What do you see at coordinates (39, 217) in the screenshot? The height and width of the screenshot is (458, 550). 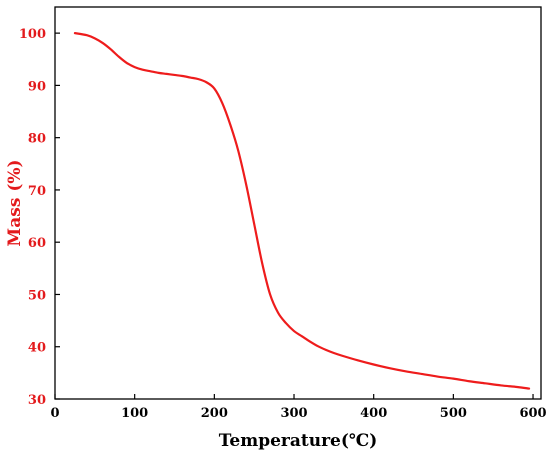 I see `y-axis-ticks: 30 40 50 60 70 80 90 100` at bounding box center [39, 217].